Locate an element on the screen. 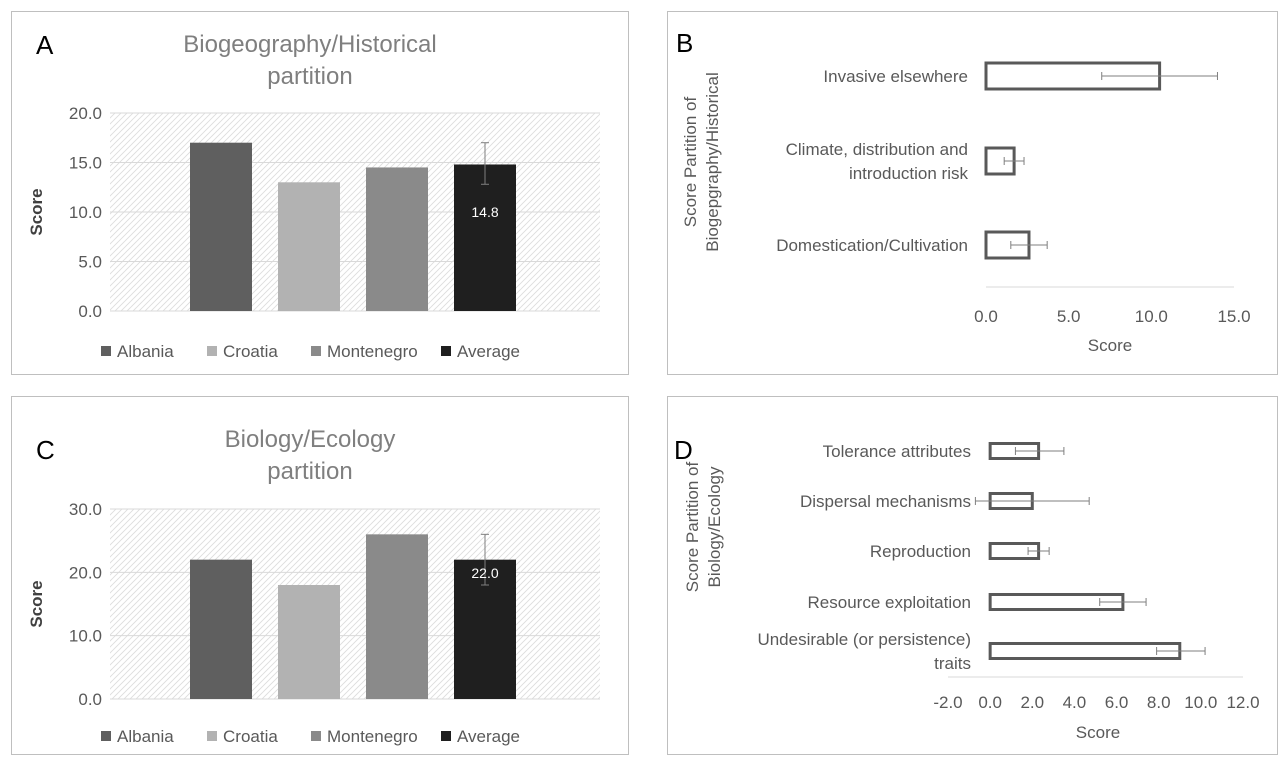 The height and width of the screenshot is (759, 1278). x-tick-label: 5.0 is located at coordinates (1069, 316).